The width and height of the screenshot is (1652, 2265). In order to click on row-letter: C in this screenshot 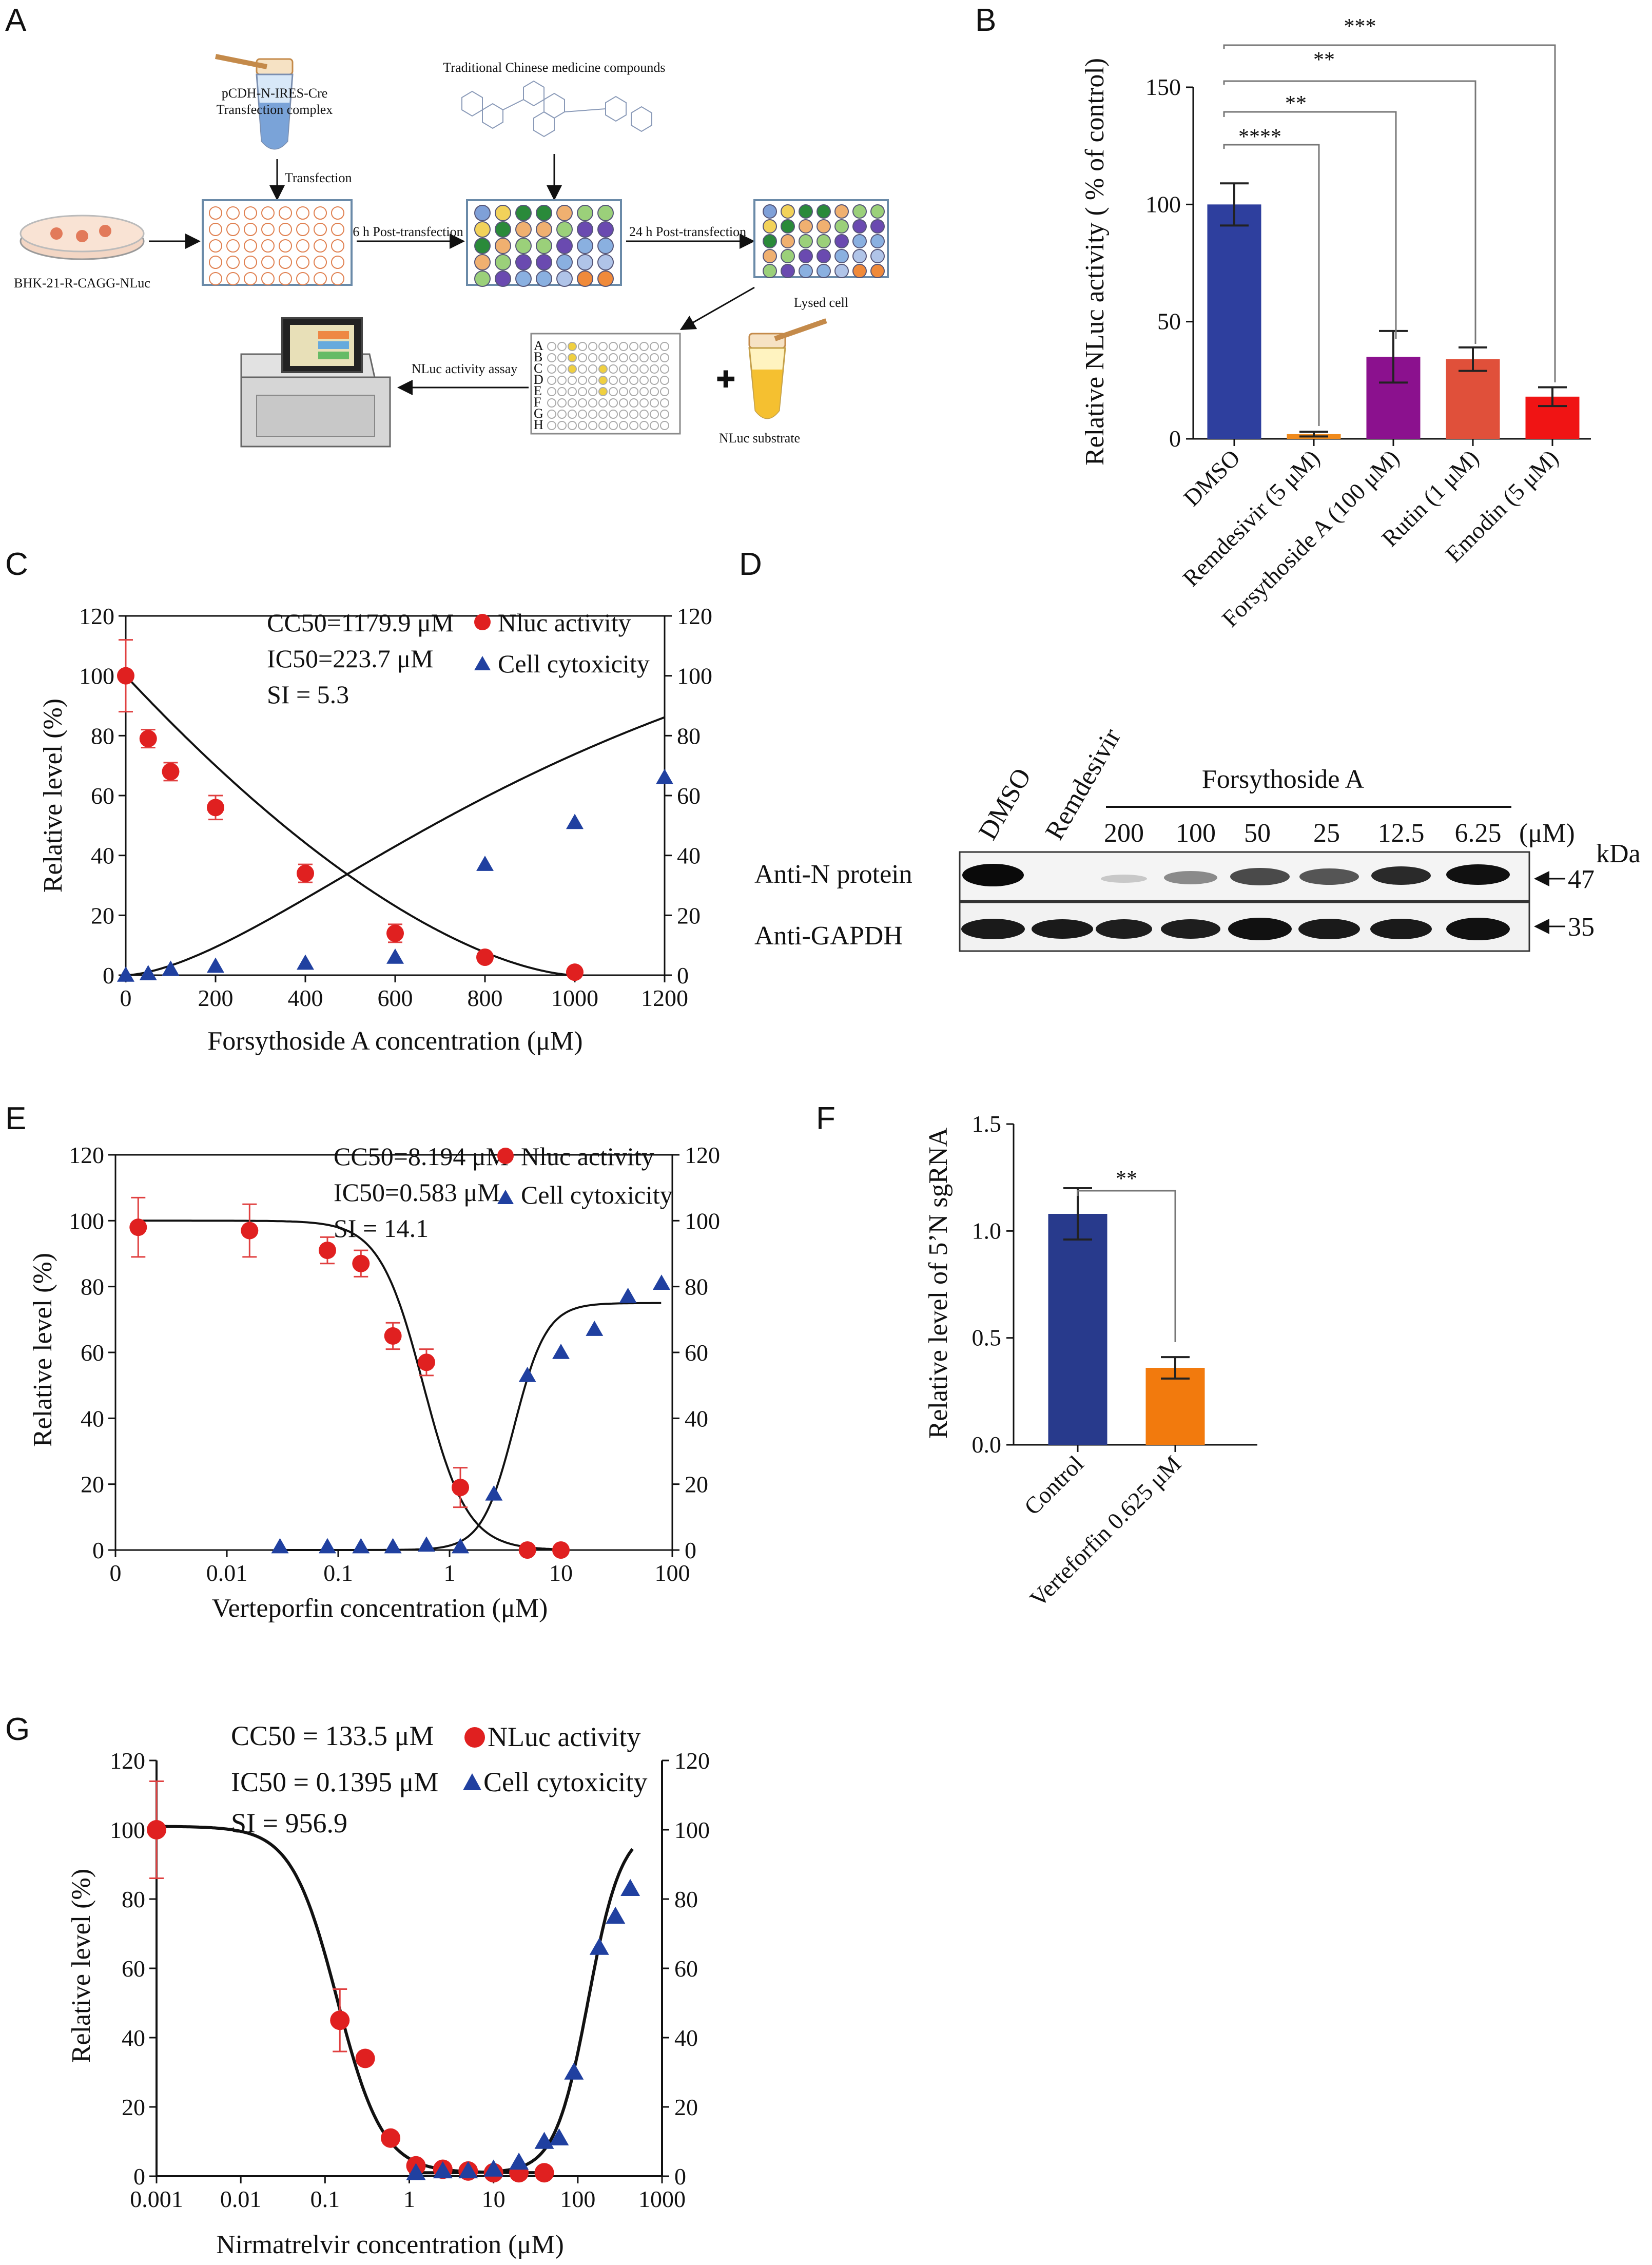, I will do `click(538, 369)`.